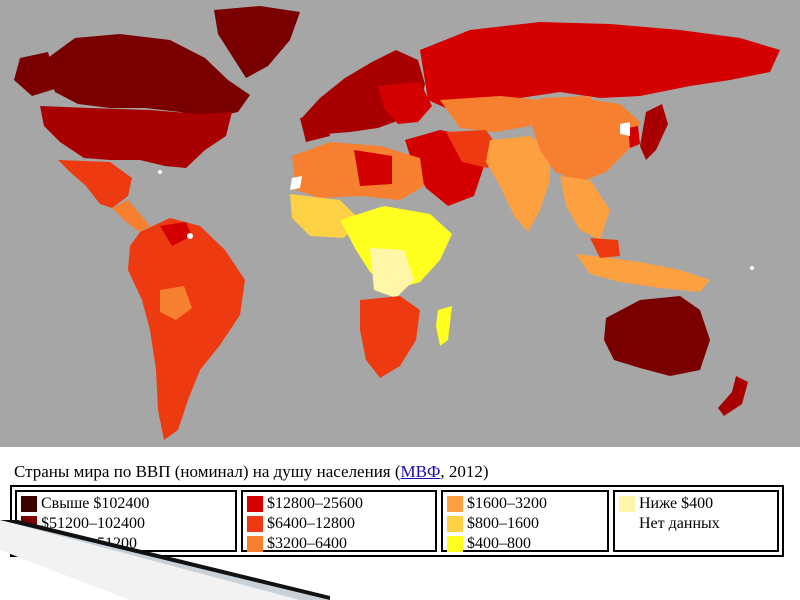 The height and width of the screenshot is (600, 800). I want to click on russia-region, so click(600, 66).